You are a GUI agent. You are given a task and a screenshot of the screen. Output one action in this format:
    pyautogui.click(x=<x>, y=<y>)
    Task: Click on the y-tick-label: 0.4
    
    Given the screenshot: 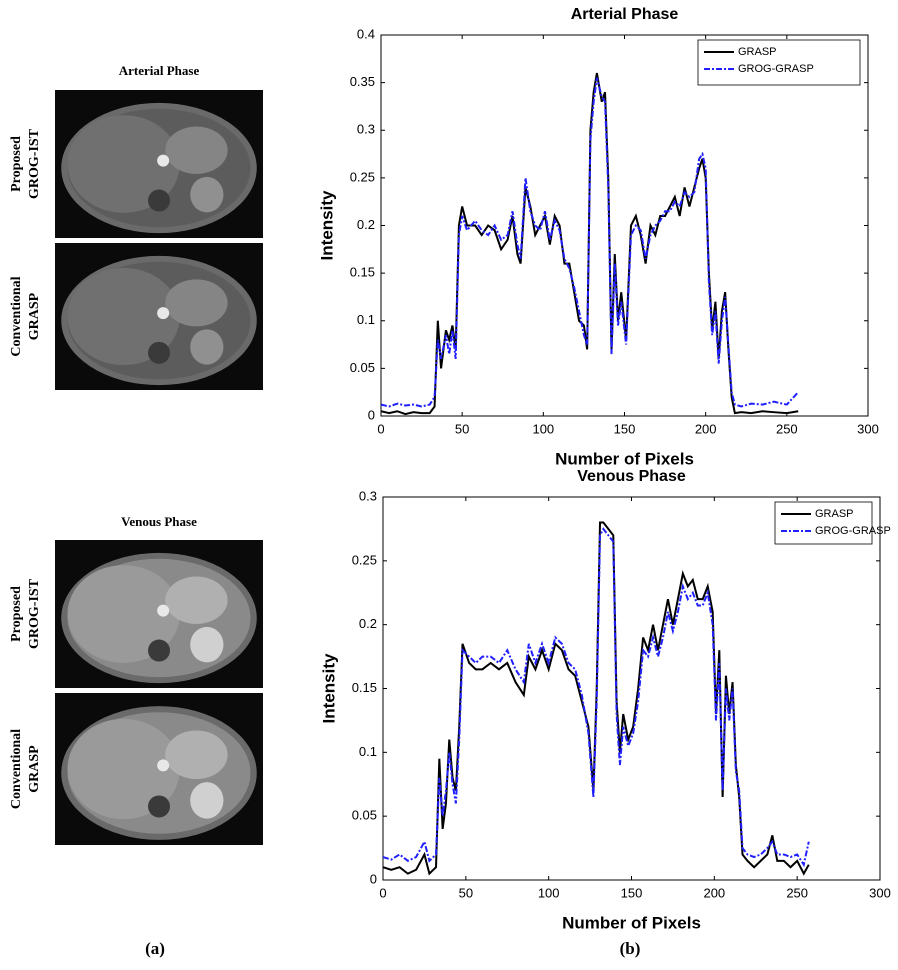 What is the action you would take?
    pyautogui.click(x=366, y=33)
    